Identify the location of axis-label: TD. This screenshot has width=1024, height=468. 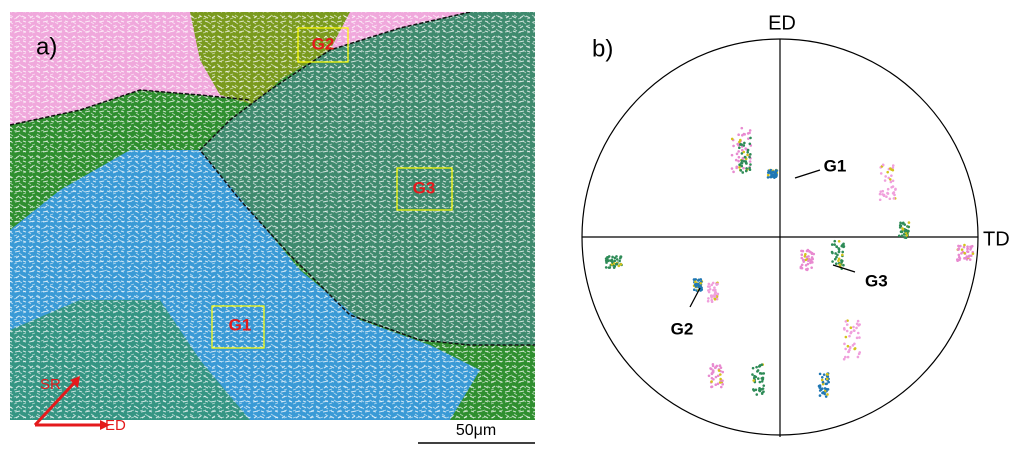
(996, 239).